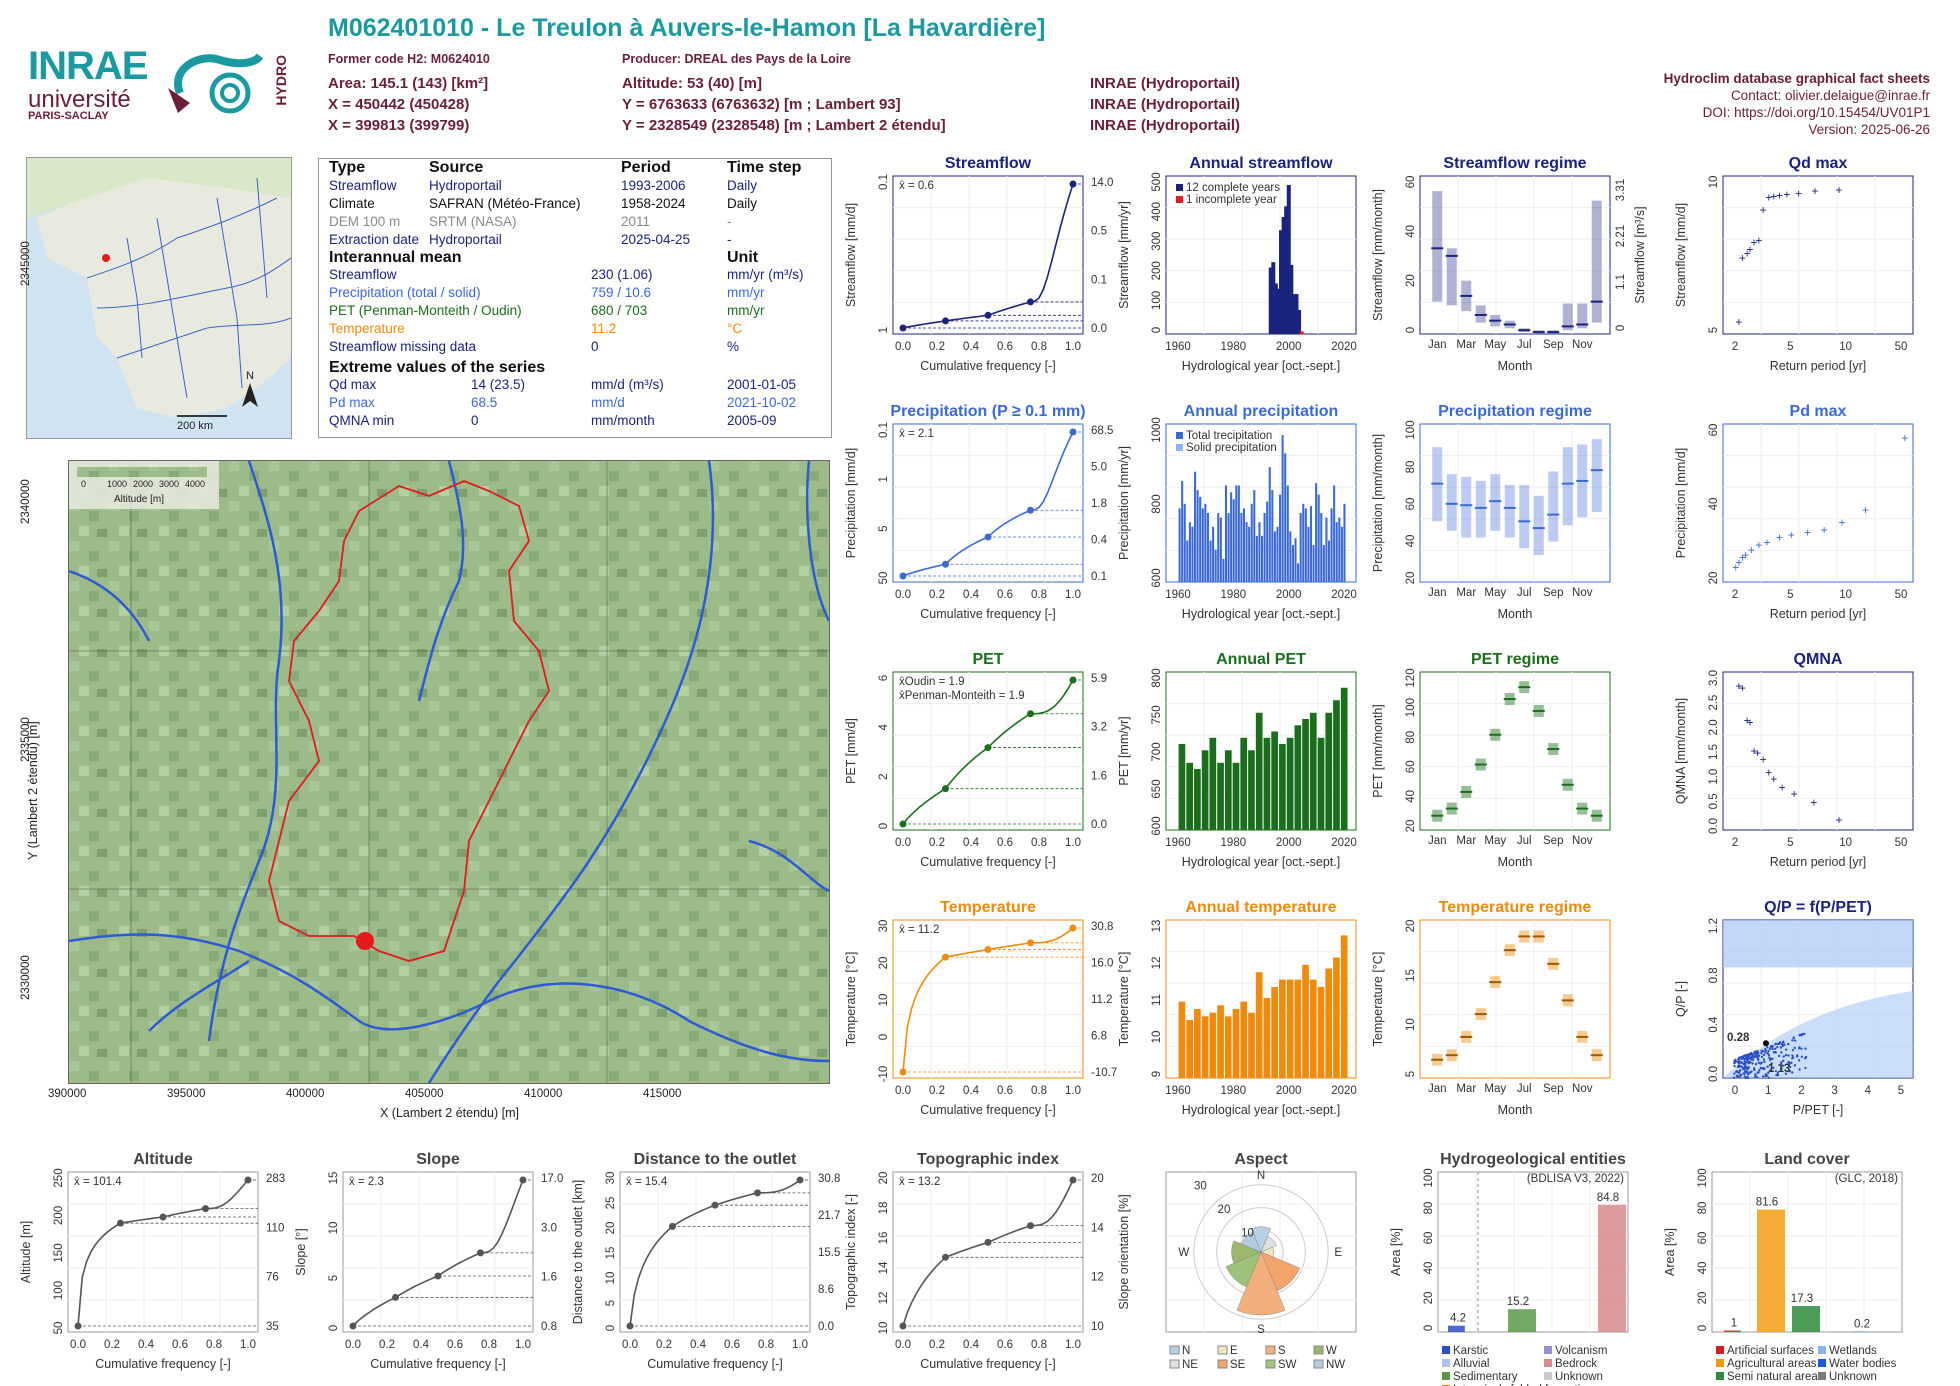 This screenshot has width=1960, height=1386. Describe the element at coordinates (1582, 593) in the screenshot. I see `month-tick: Nov` at that location.